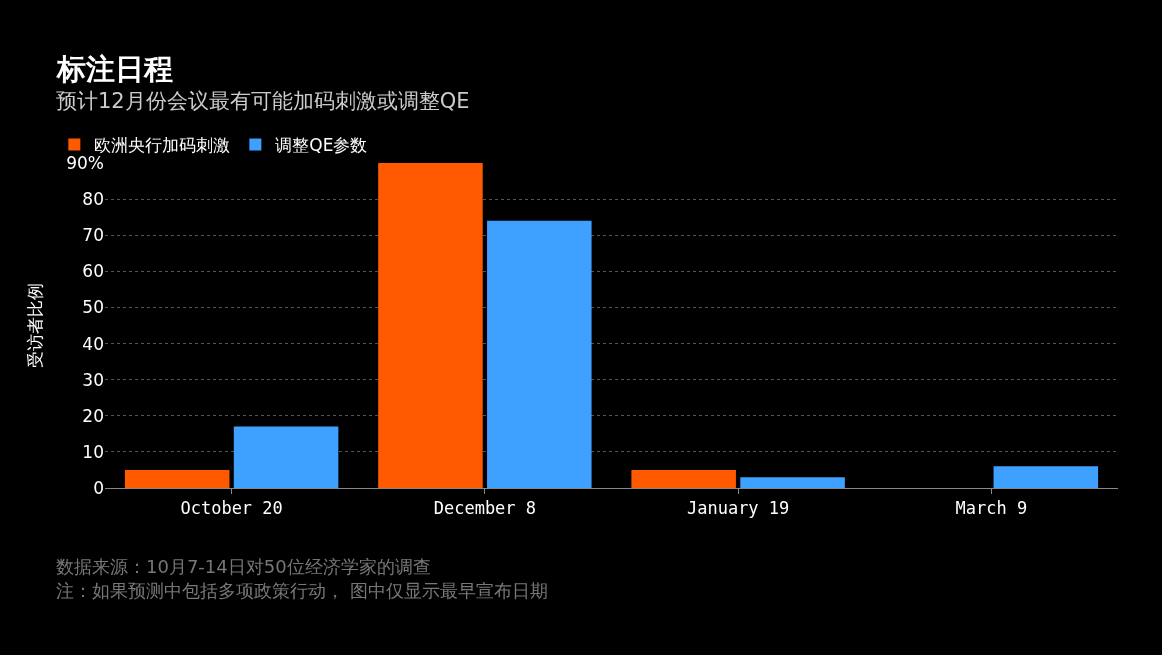 The width and height of the screenshot is (1162, 655). Describe the element at coordinates (93, 235) in the screenshot. I see `y-tick-label: 70` at that location.